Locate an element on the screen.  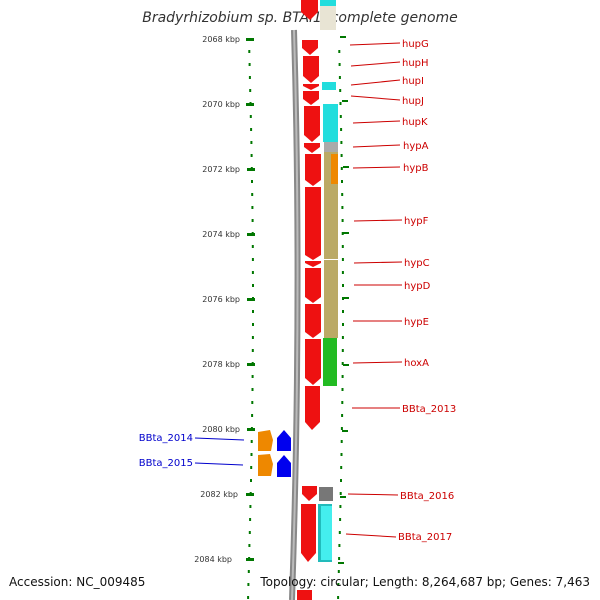
gene-arrow-hupJ is located at coordinates (311, 98).